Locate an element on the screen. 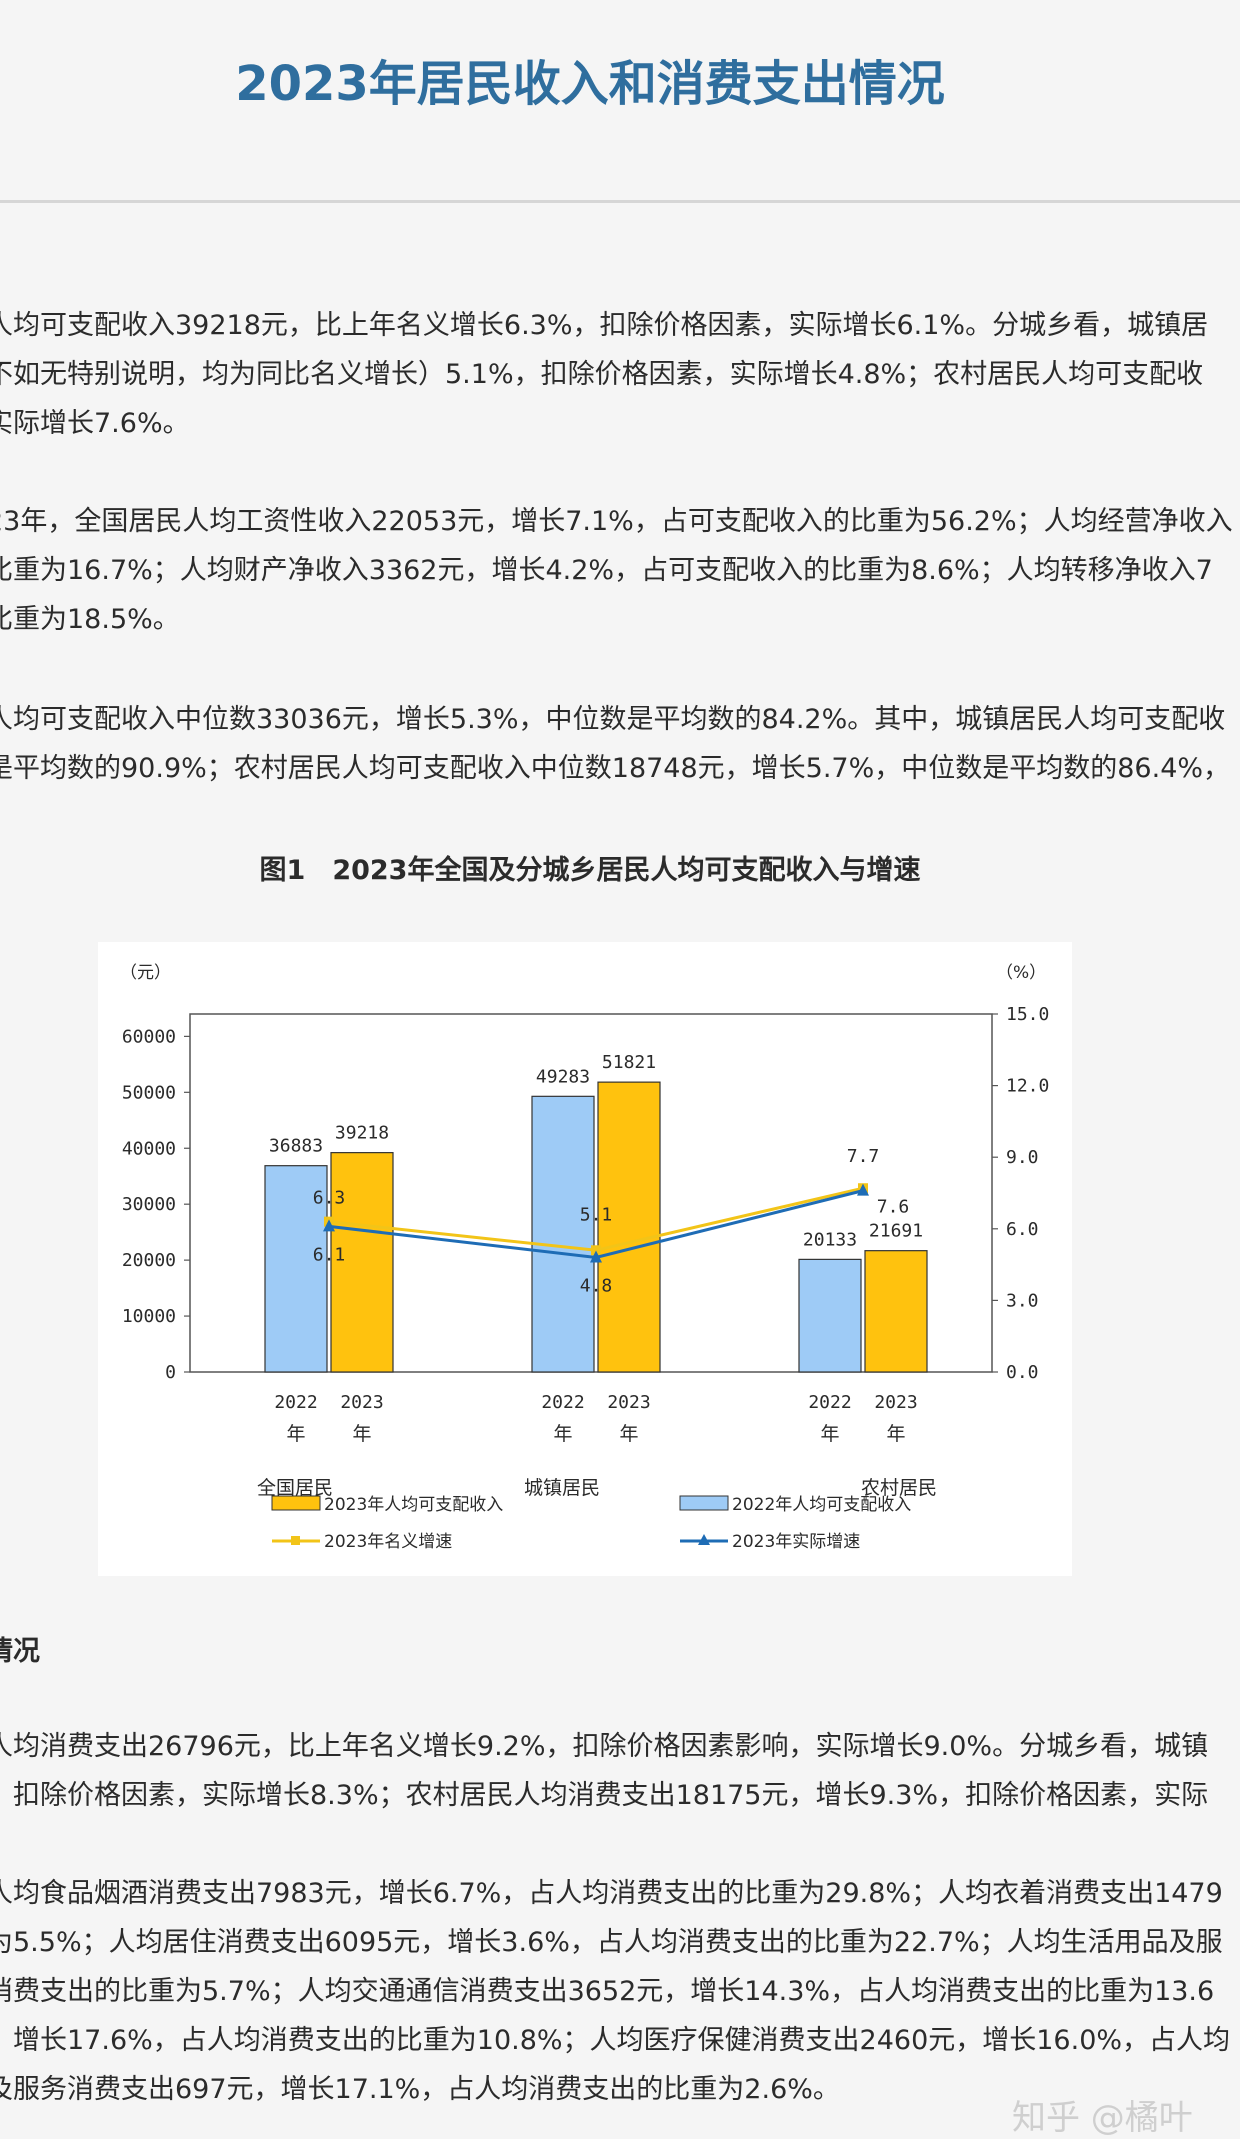 This screenshot has height=2139, width=1240. paragraph-line: 实际增长7.6%。 is located at coordinates (95, 423).